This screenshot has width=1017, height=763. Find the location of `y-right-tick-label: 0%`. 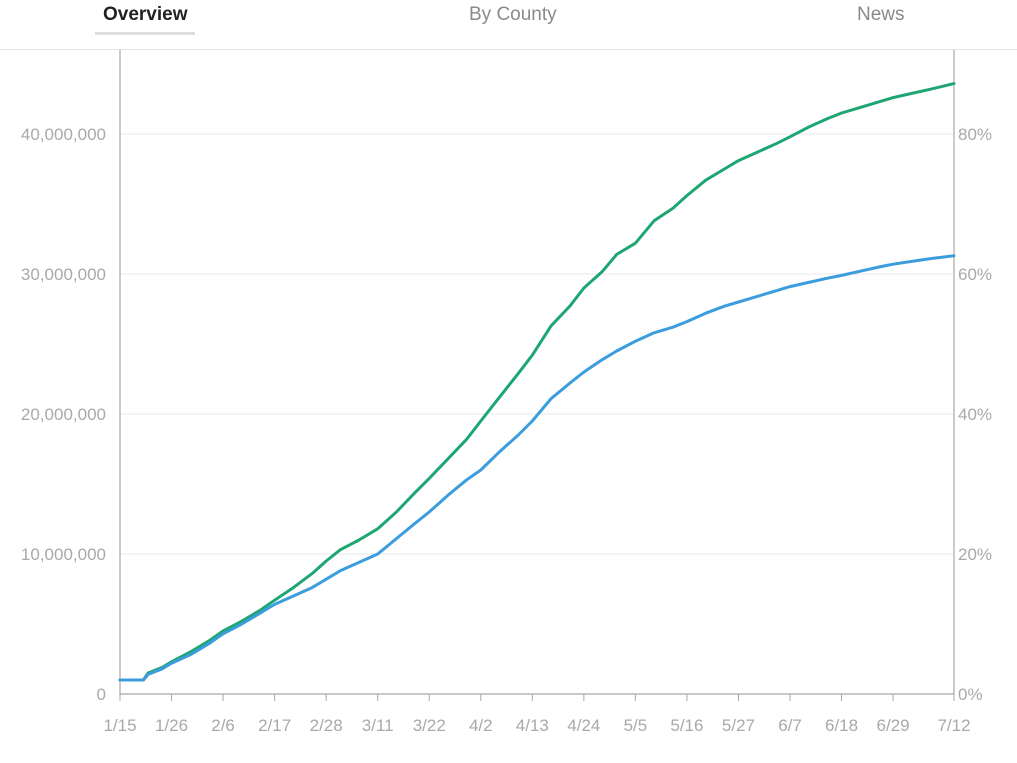

y-right-tick-label: 0% is located at coordinates (970, 694).